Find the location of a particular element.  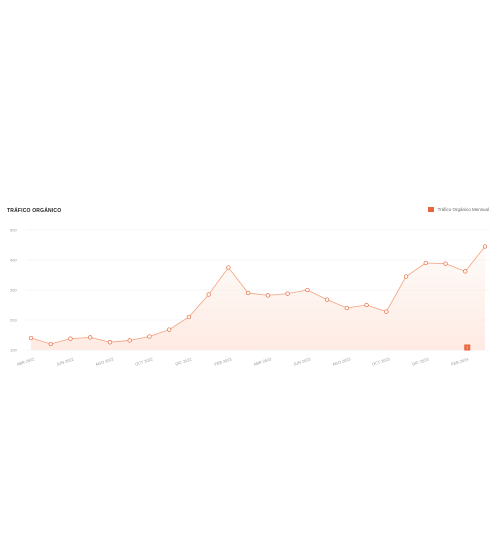

x-tick-label: DIC 2023 is located at coordinates (421, 361).